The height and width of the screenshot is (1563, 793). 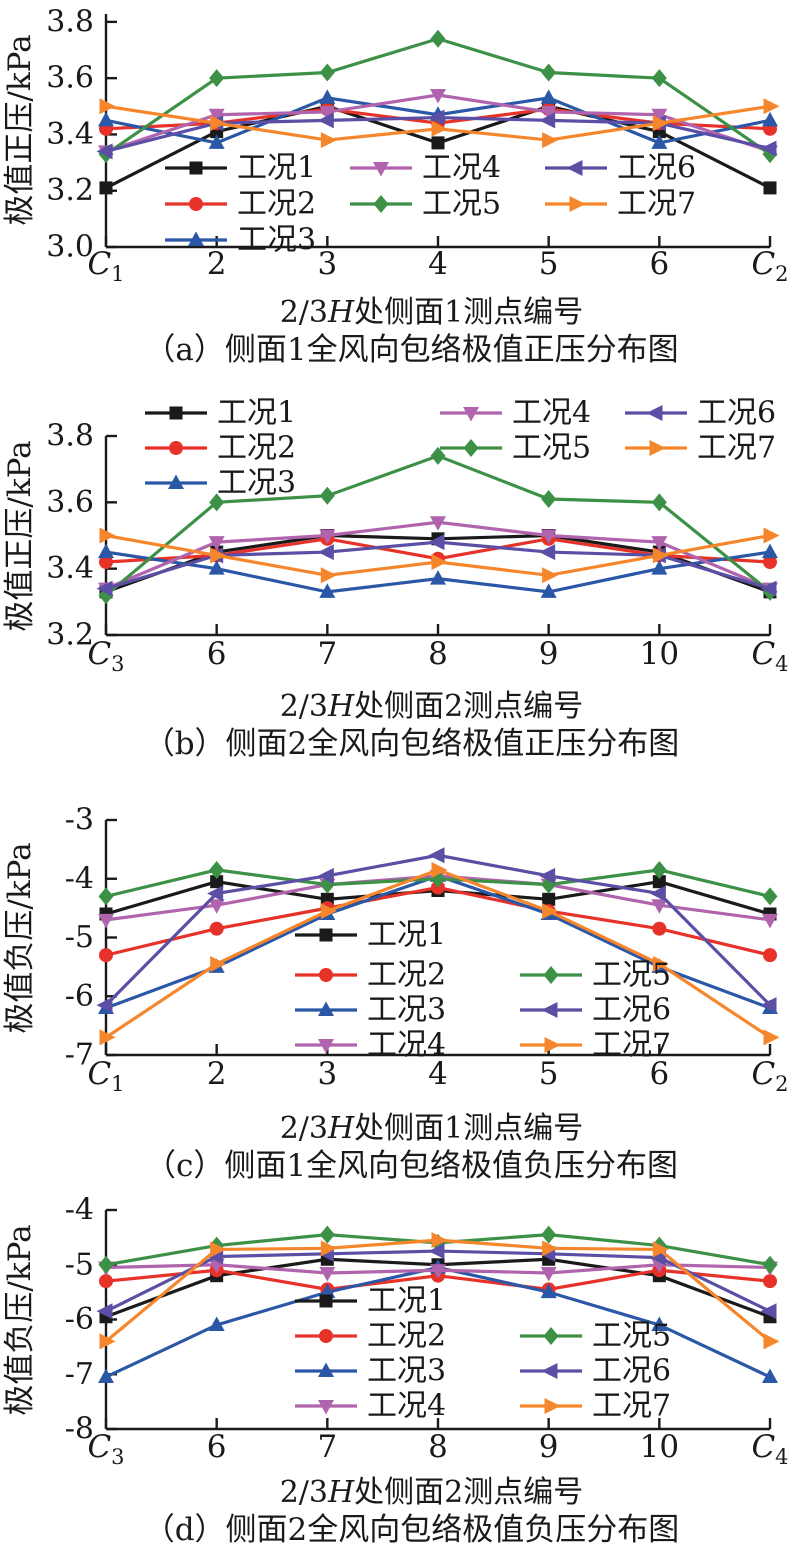 What do you see at coordinates (659, 1074) in the screenshot?
I see `x-tick-label: 6` at bounding box center [659, 1074].